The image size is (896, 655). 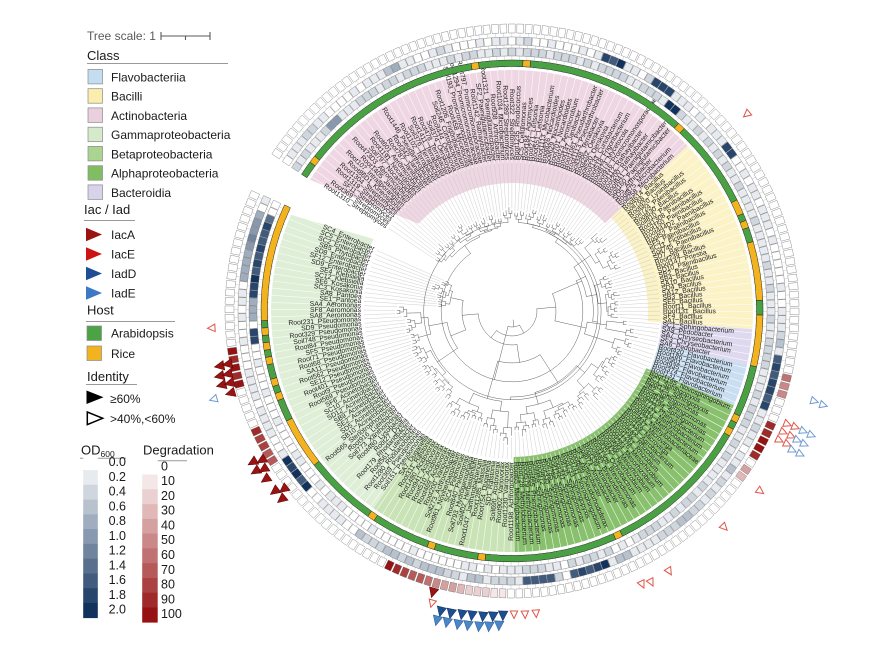 What do you see at coordinates (100, 310) in the screenshot?
I see `svg-text: Host` at bounding box center [100, 310].